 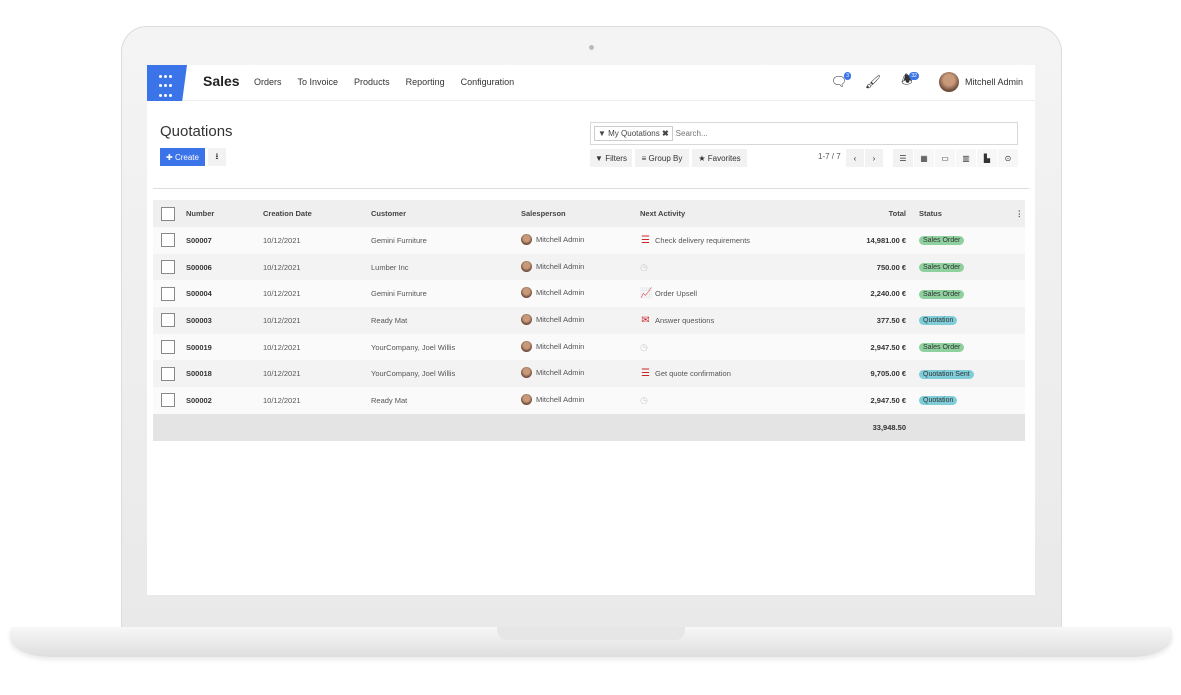 What do you see at coordinates (318, 82) in the screenshot?
I see `menu-to-invoice: To Invoice` at bounding box center [318, 82].